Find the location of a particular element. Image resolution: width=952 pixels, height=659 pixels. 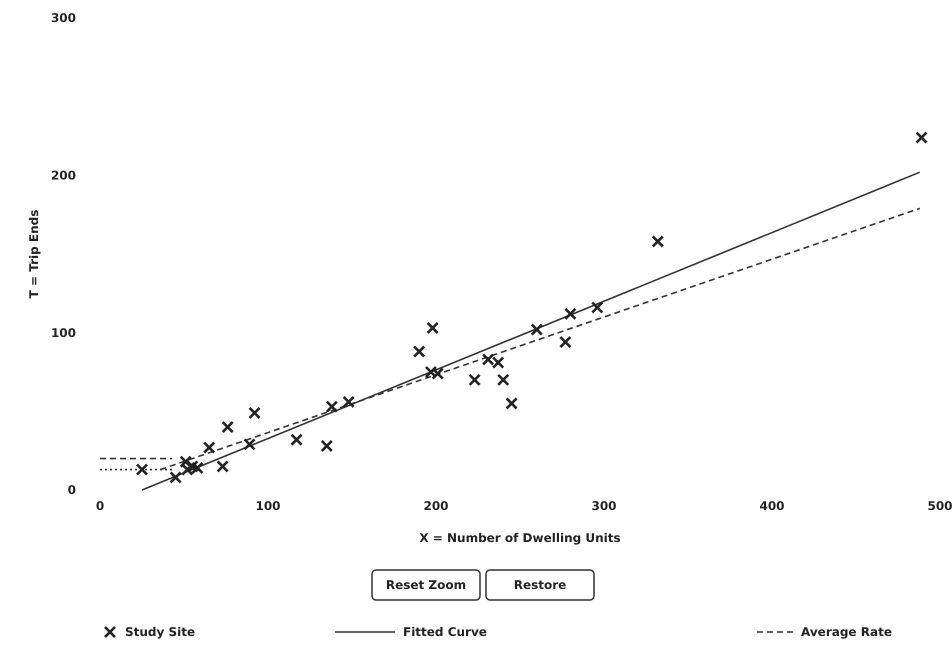

y-axis-title: T = Trip Ends is located at coordinates (34, 254).